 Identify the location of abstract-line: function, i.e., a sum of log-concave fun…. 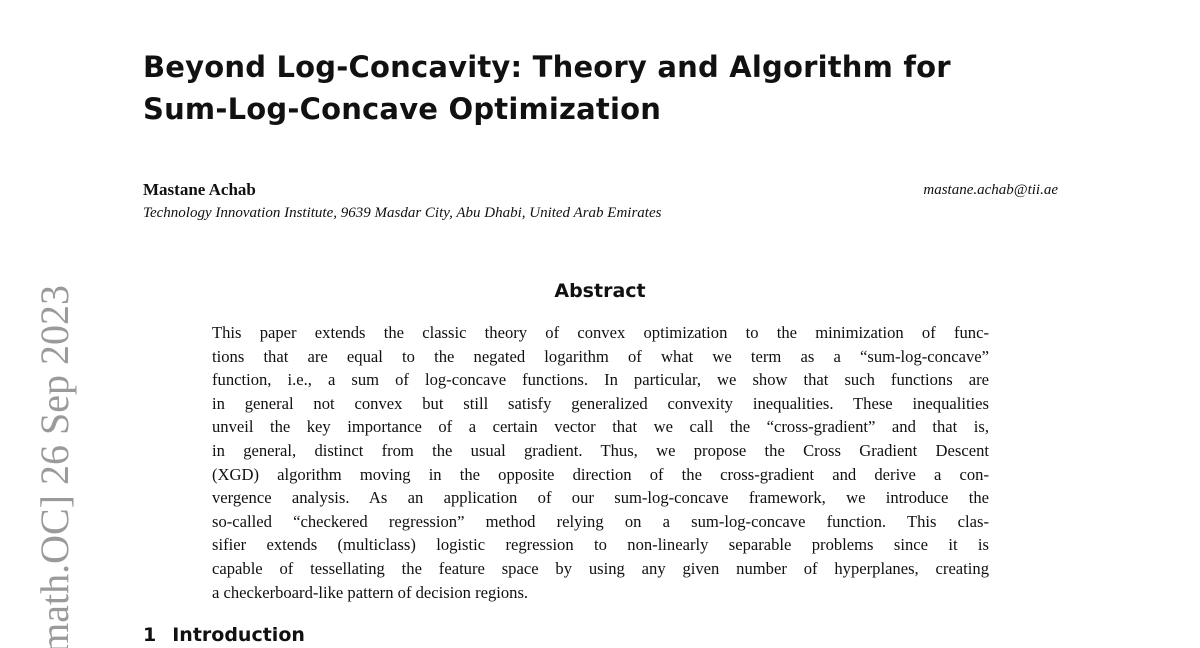
(600, 380).